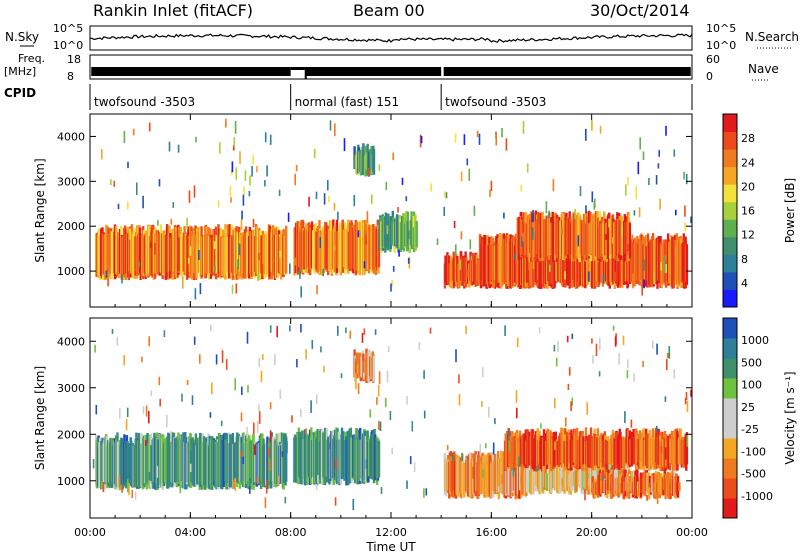 This screenshot has height=554, width=800. Describe the element at coordinates (391, 73) in the screenshot. I see `freq-nave-bars` at that location.